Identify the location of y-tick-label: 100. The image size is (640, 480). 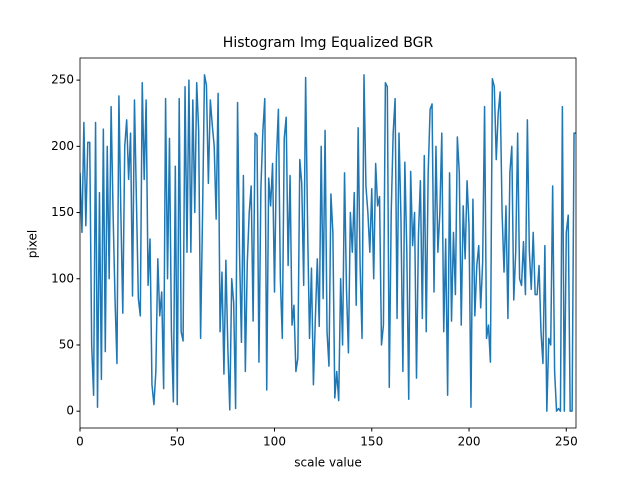
(62, 278).